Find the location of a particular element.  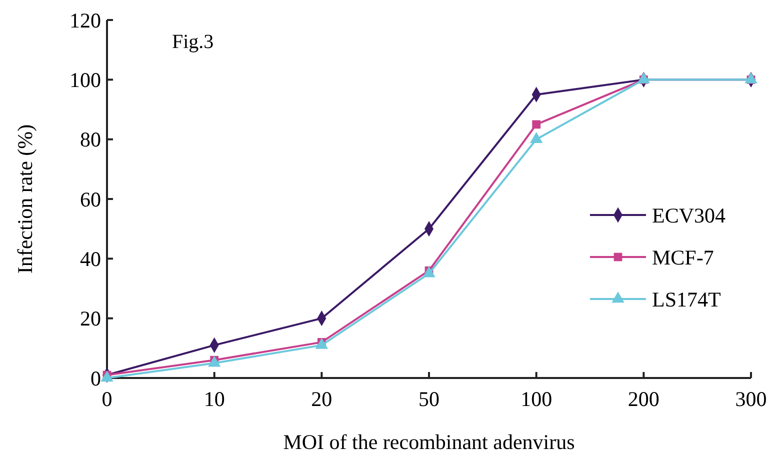

x-tick-label: 100 is located at coordinates (536, 399).